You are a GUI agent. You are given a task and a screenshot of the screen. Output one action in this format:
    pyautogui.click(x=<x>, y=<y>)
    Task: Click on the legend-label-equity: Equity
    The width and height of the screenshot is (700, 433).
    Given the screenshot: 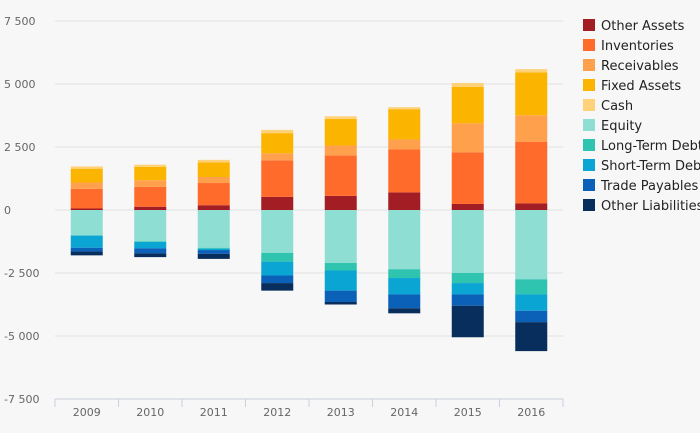 What is the action you would take?
    pyautogui.click(x=621, y=126)
    